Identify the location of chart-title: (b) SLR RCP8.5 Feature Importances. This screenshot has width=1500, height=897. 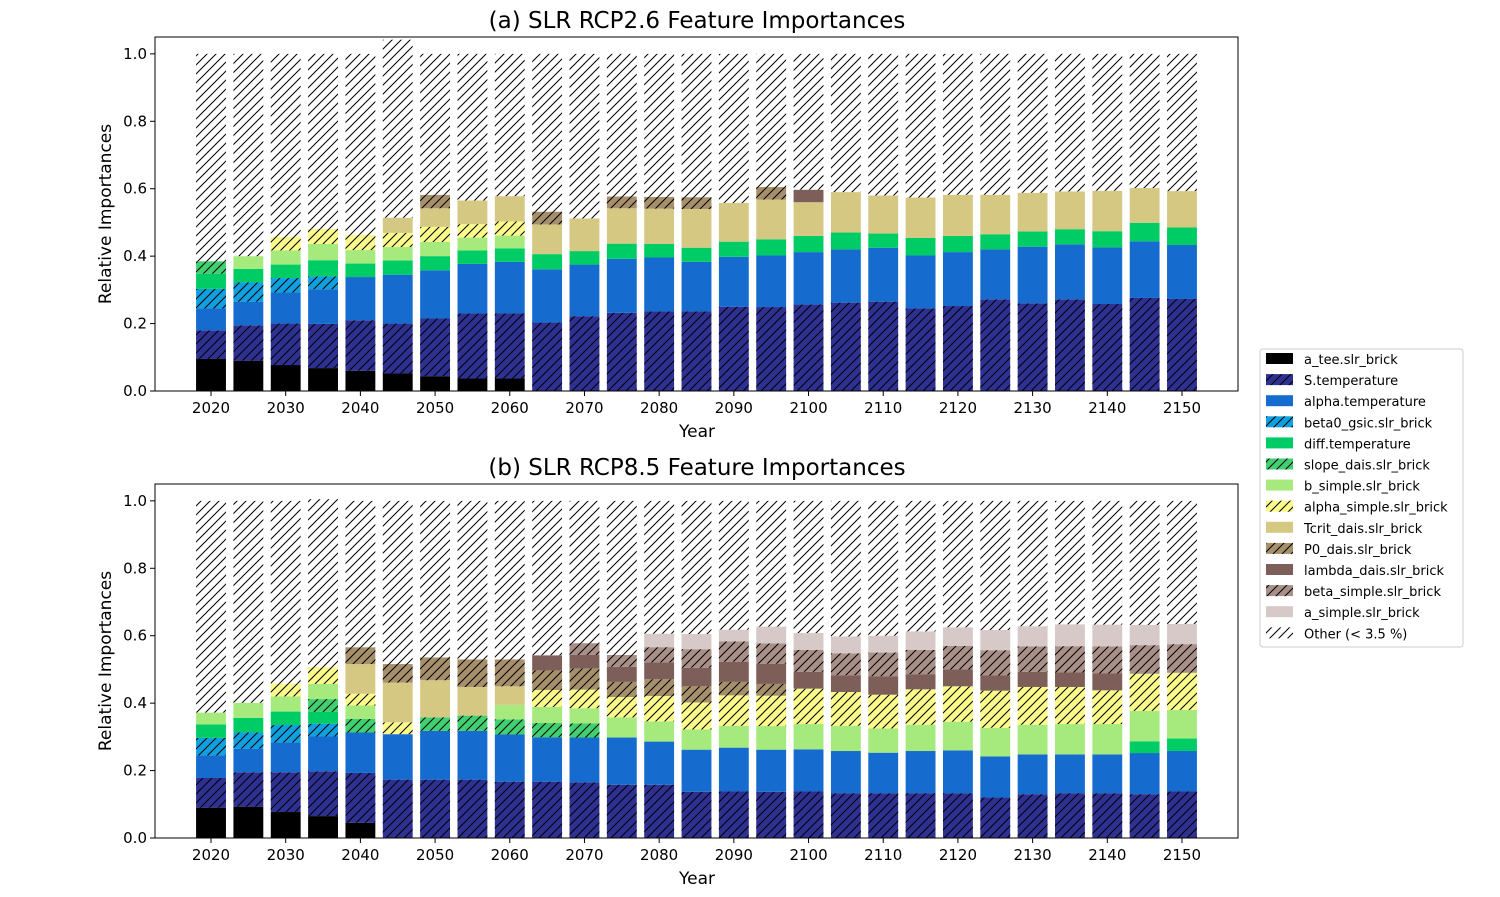
(696, 468).